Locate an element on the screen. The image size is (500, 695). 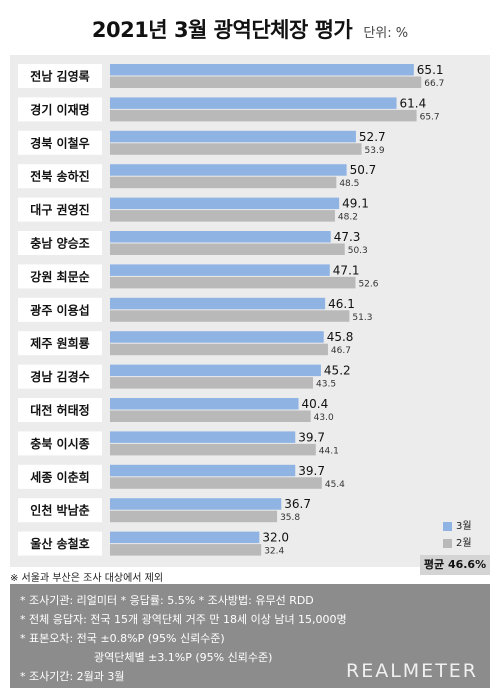
value-label-february: 46.7 is located at coordinates (341, 351).